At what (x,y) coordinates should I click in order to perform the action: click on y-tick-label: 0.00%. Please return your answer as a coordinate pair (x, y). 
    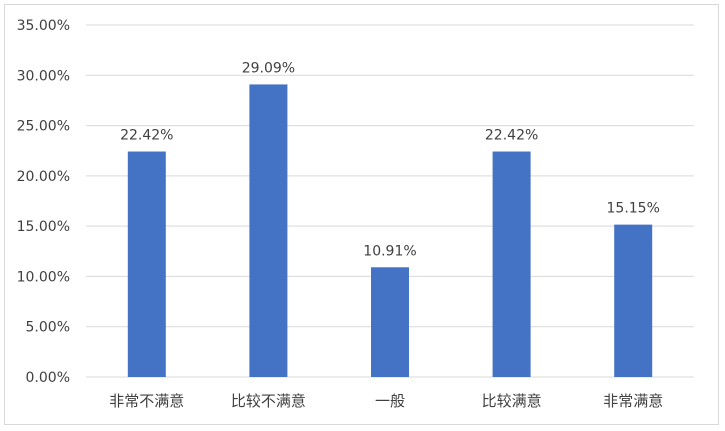
    Looking at the image, I should click on (48, 378).